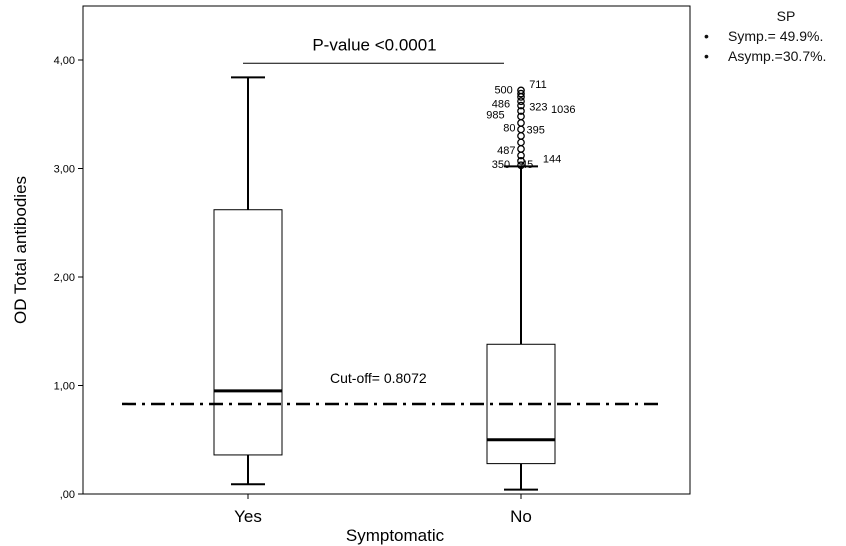 Image resolution: width=846 pixels, height=546 pixels. Describe the element at coordinates (503, 90) in the screenshot. I see `outlier-label: 500` at that location.